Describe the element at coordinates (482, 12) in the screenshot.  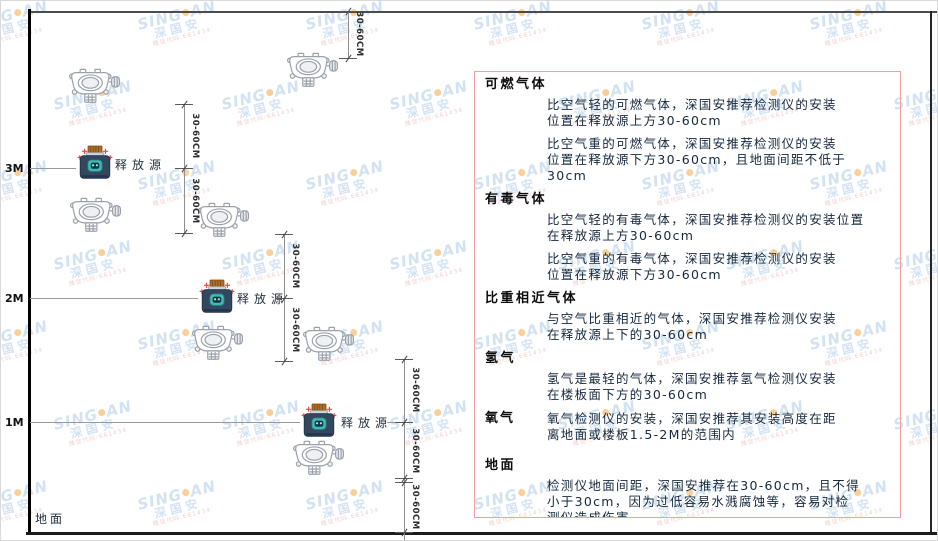
I see `ceiling-line` at that location.